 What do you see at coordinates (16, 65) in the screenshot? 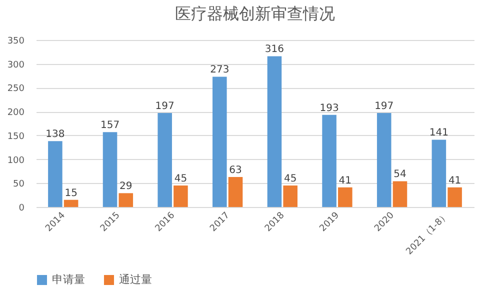
I see `y-tick-label: 300` at bounding box center [16, 65].